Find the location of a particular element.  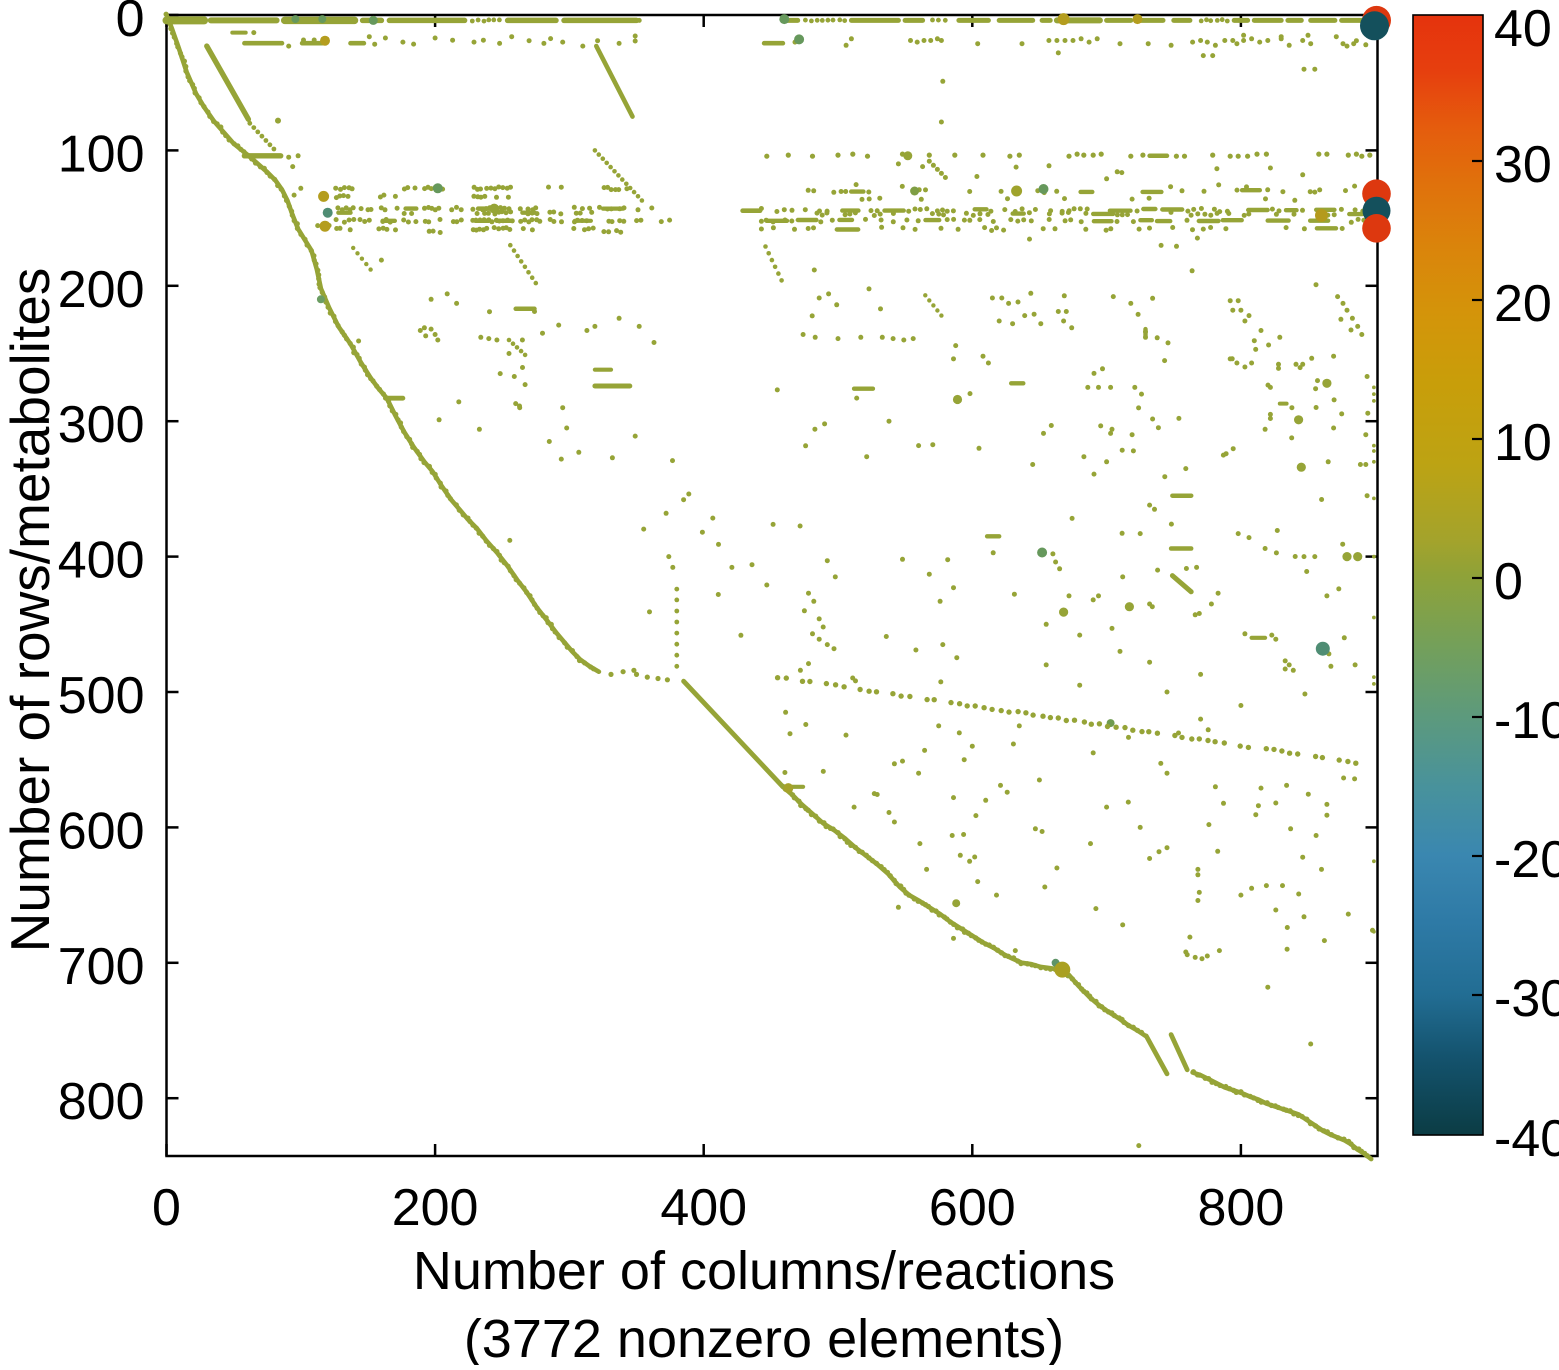

svg-text: -40 is located at coordinates (1526, 1139).